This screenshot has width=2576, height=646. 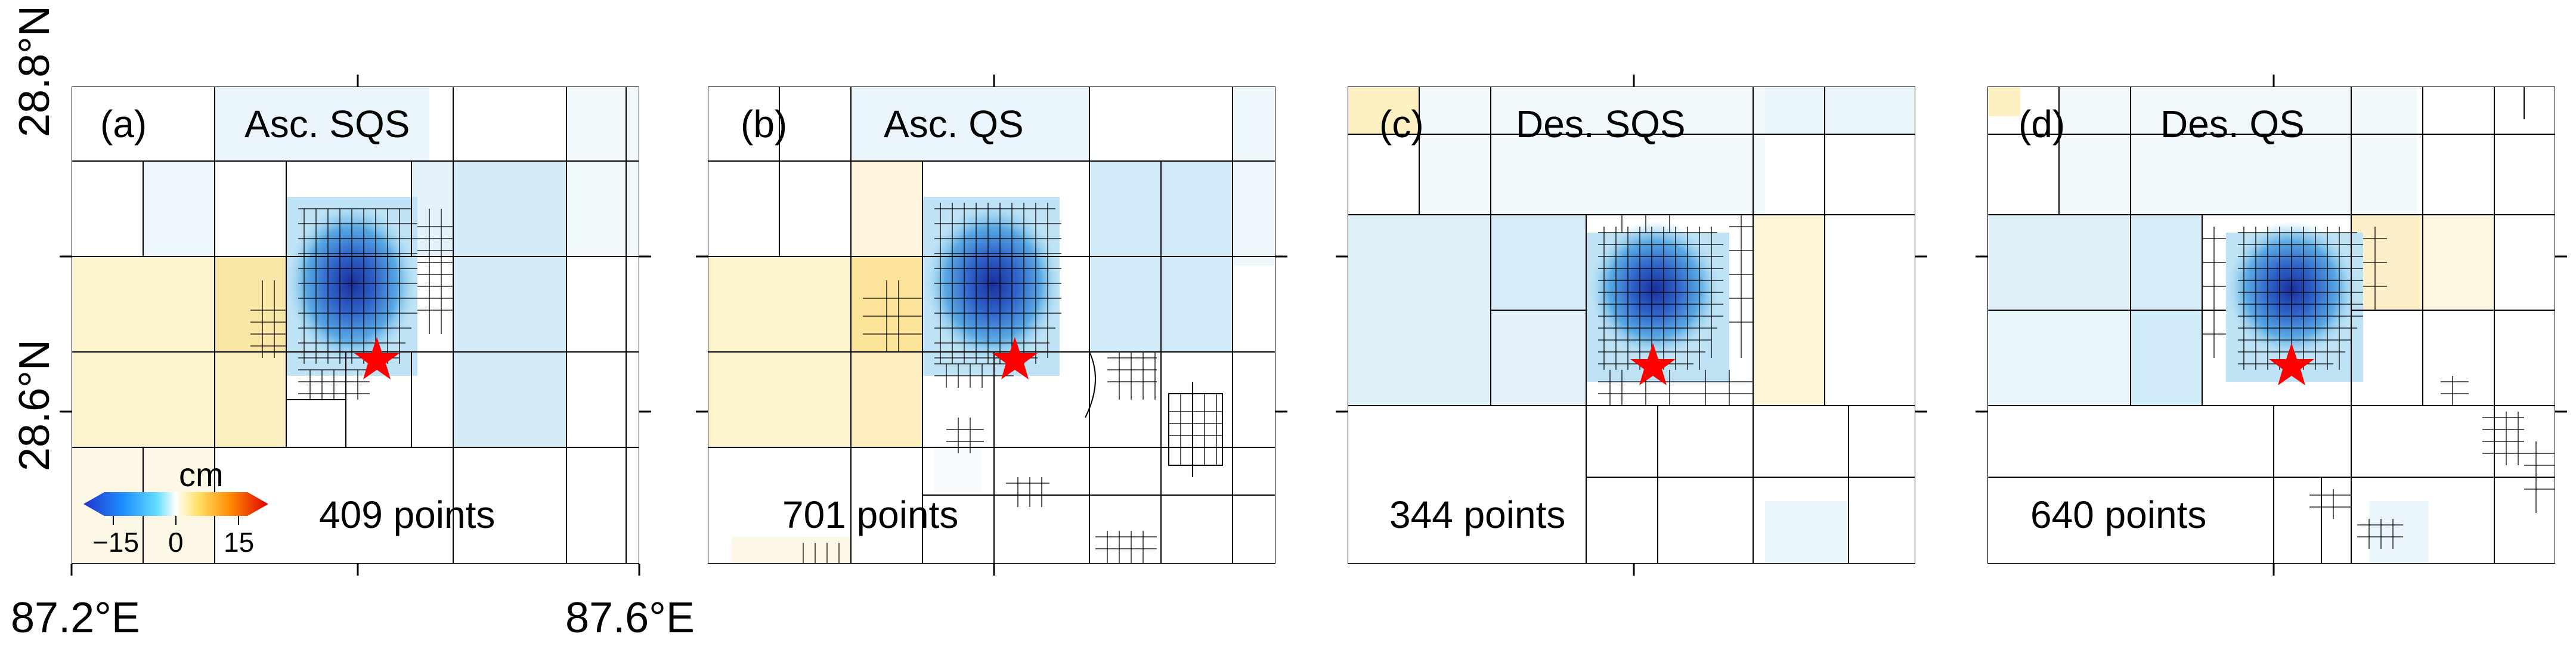 What do you see at coordinates (1477, 514) in the screenshot?
I see `panel-c-points: 344 points` at bounding box center [1477, 514].